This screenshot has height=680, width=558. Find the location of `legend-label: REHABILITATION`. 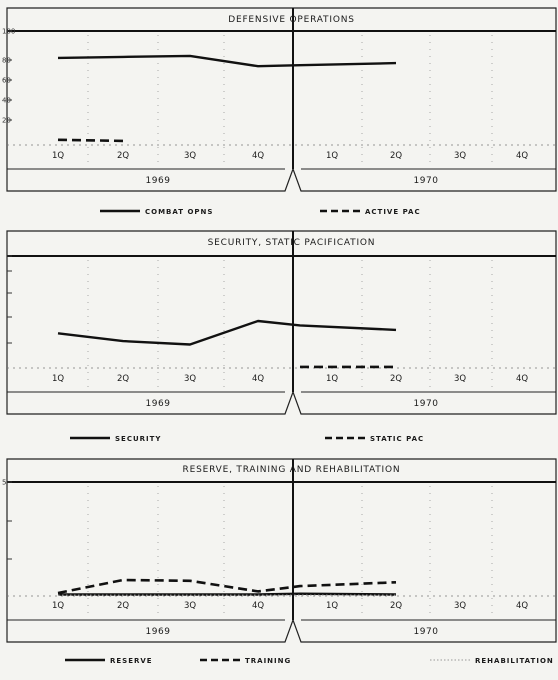

legend-label: REHABILITATION is located at coordinates (514, 661).